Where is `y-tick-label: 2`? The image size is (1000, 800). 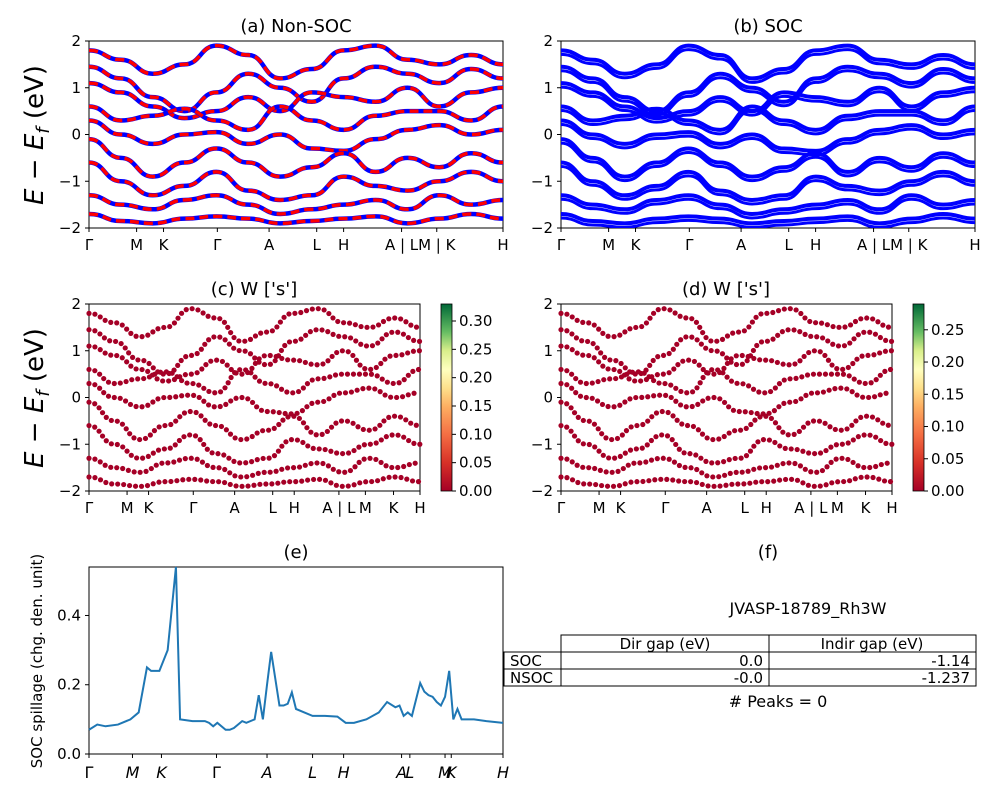 y-tick-label: 2 is located at coordinates (548, 41).